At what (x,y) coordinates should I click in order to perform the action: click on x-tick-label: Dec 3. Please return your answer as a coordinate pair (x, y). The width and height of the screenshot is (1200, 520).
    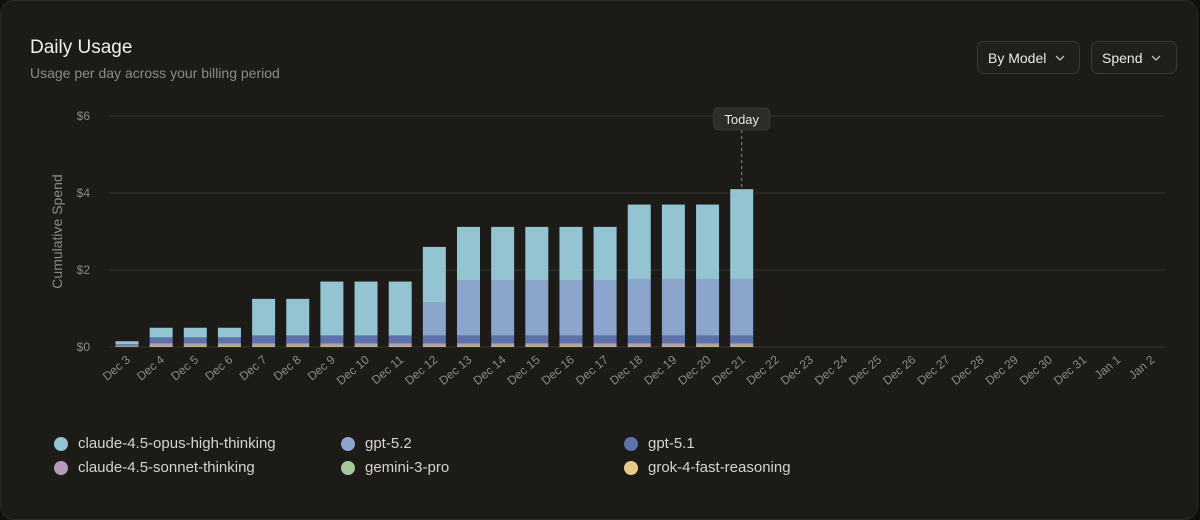
    Looking at the image, I should click on (116, 367).